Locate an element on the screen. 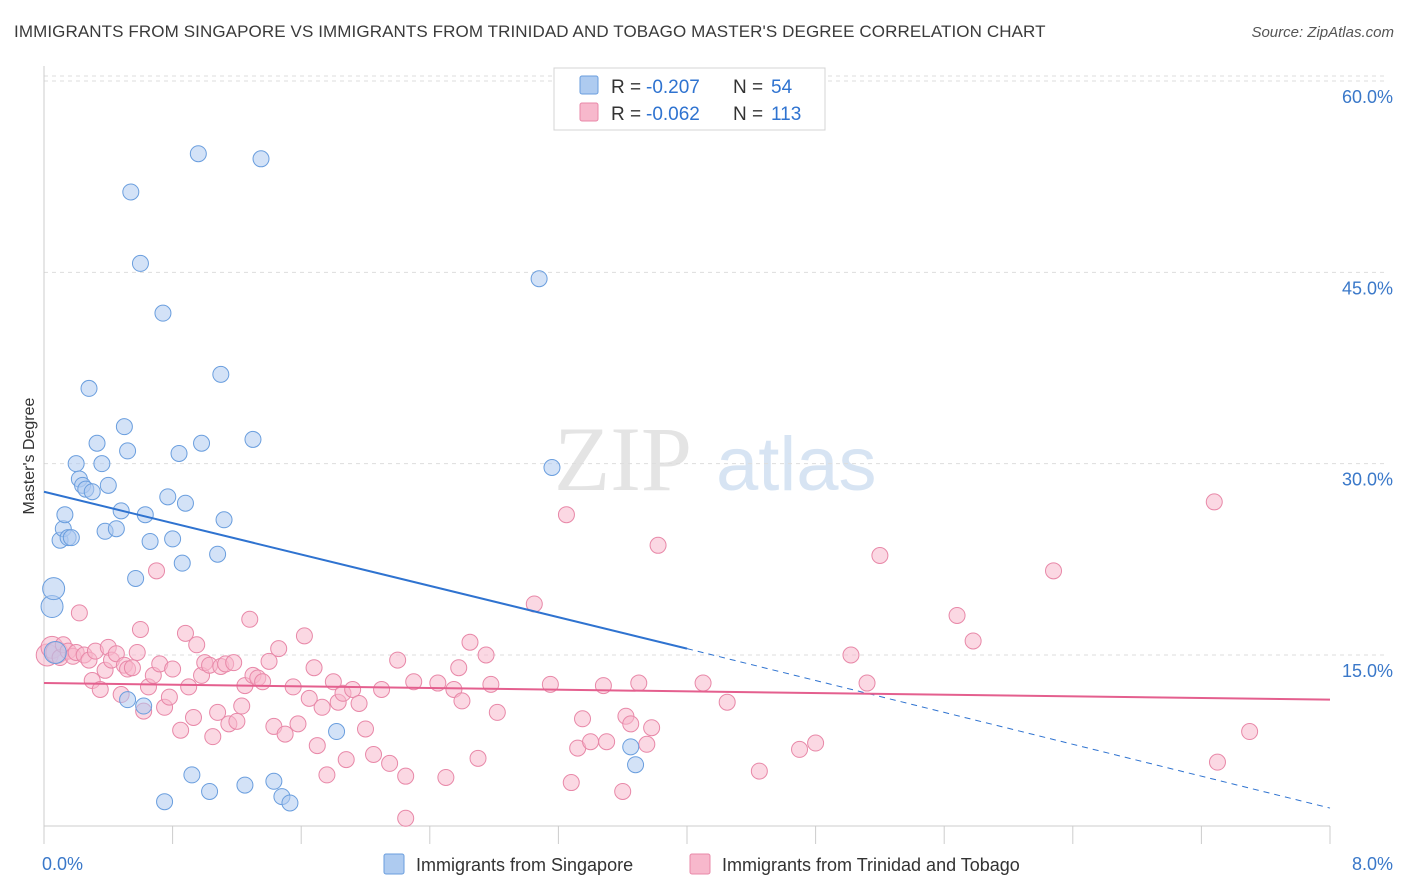 This screenshot has width=1406, height=892. legend-r-value-1: -0.207 is located at coordinates (673, 87).